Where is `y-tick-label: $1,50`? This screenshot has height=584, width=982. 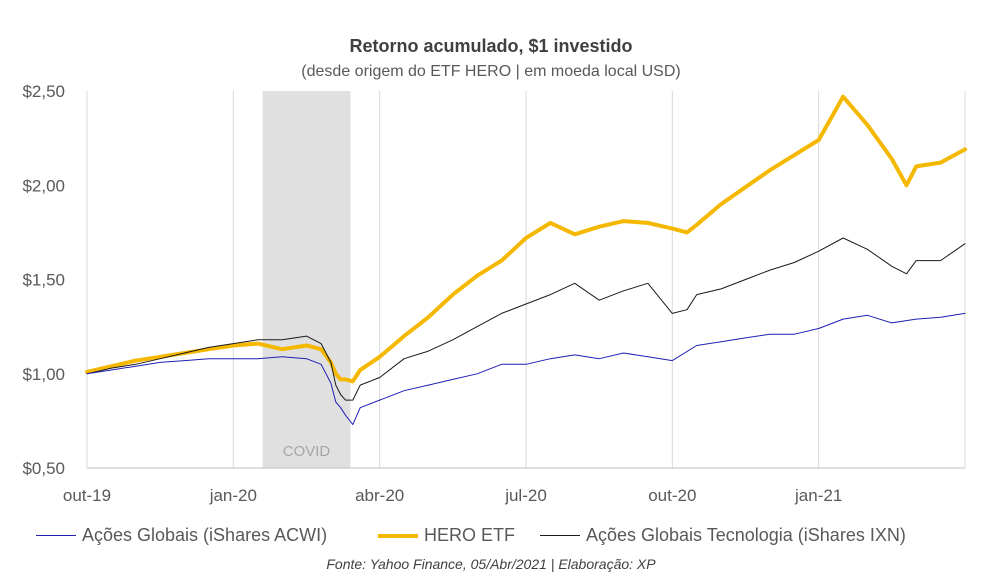 y-tick-label: $1,50 is located at coordinates (43, 280).